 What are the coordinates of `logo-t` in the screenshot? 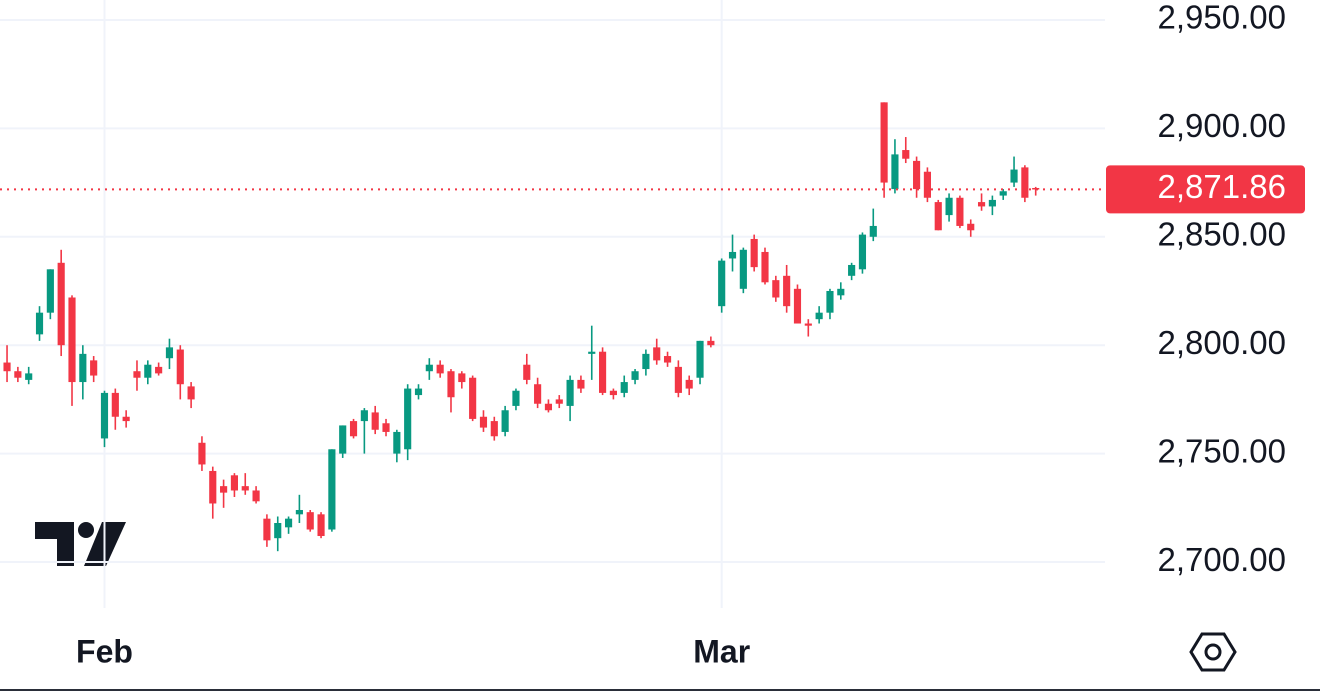 It's located at (54, 544).